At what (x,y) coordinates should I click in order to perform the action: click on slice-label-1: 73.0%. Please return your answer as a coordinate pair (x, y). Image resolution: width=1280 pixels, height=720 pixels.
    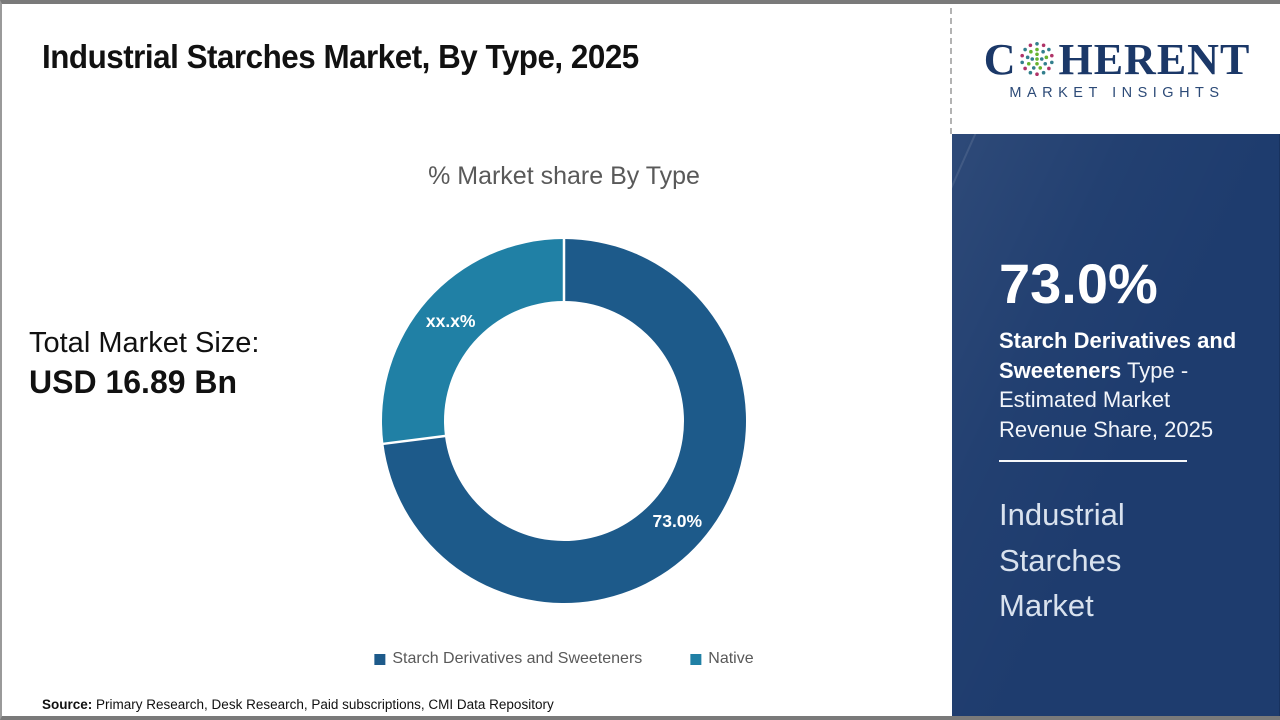
    Looking at the image, I should click on (677, 521).